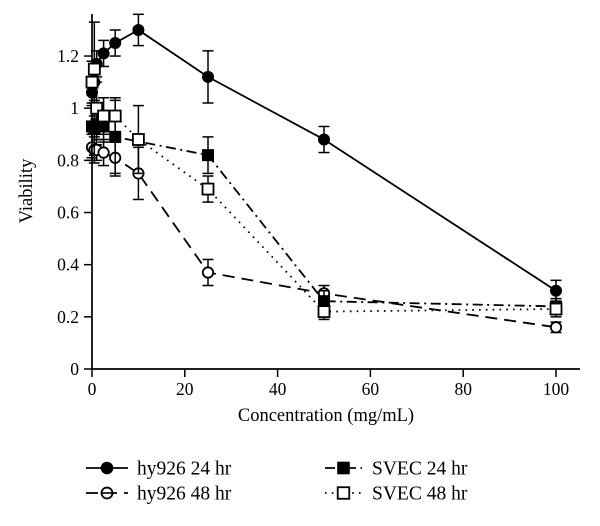 The height and width of the screenshot is (526, 600). Describe the element at coordinates (27, 190) in the screenshot. I see `y-axis-title: Viability` at that location.